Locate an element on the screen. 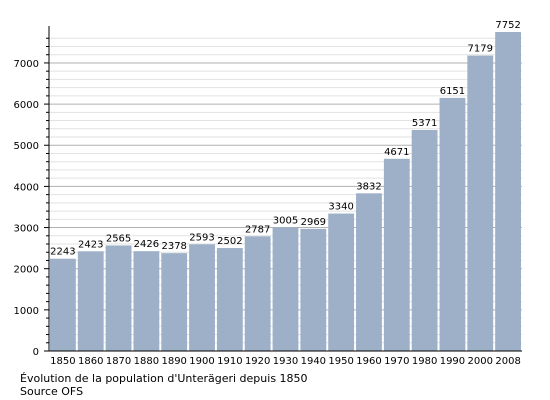 The image size is (550, 400). x-tick-label: 1940 is located at coordinates (313, 361).